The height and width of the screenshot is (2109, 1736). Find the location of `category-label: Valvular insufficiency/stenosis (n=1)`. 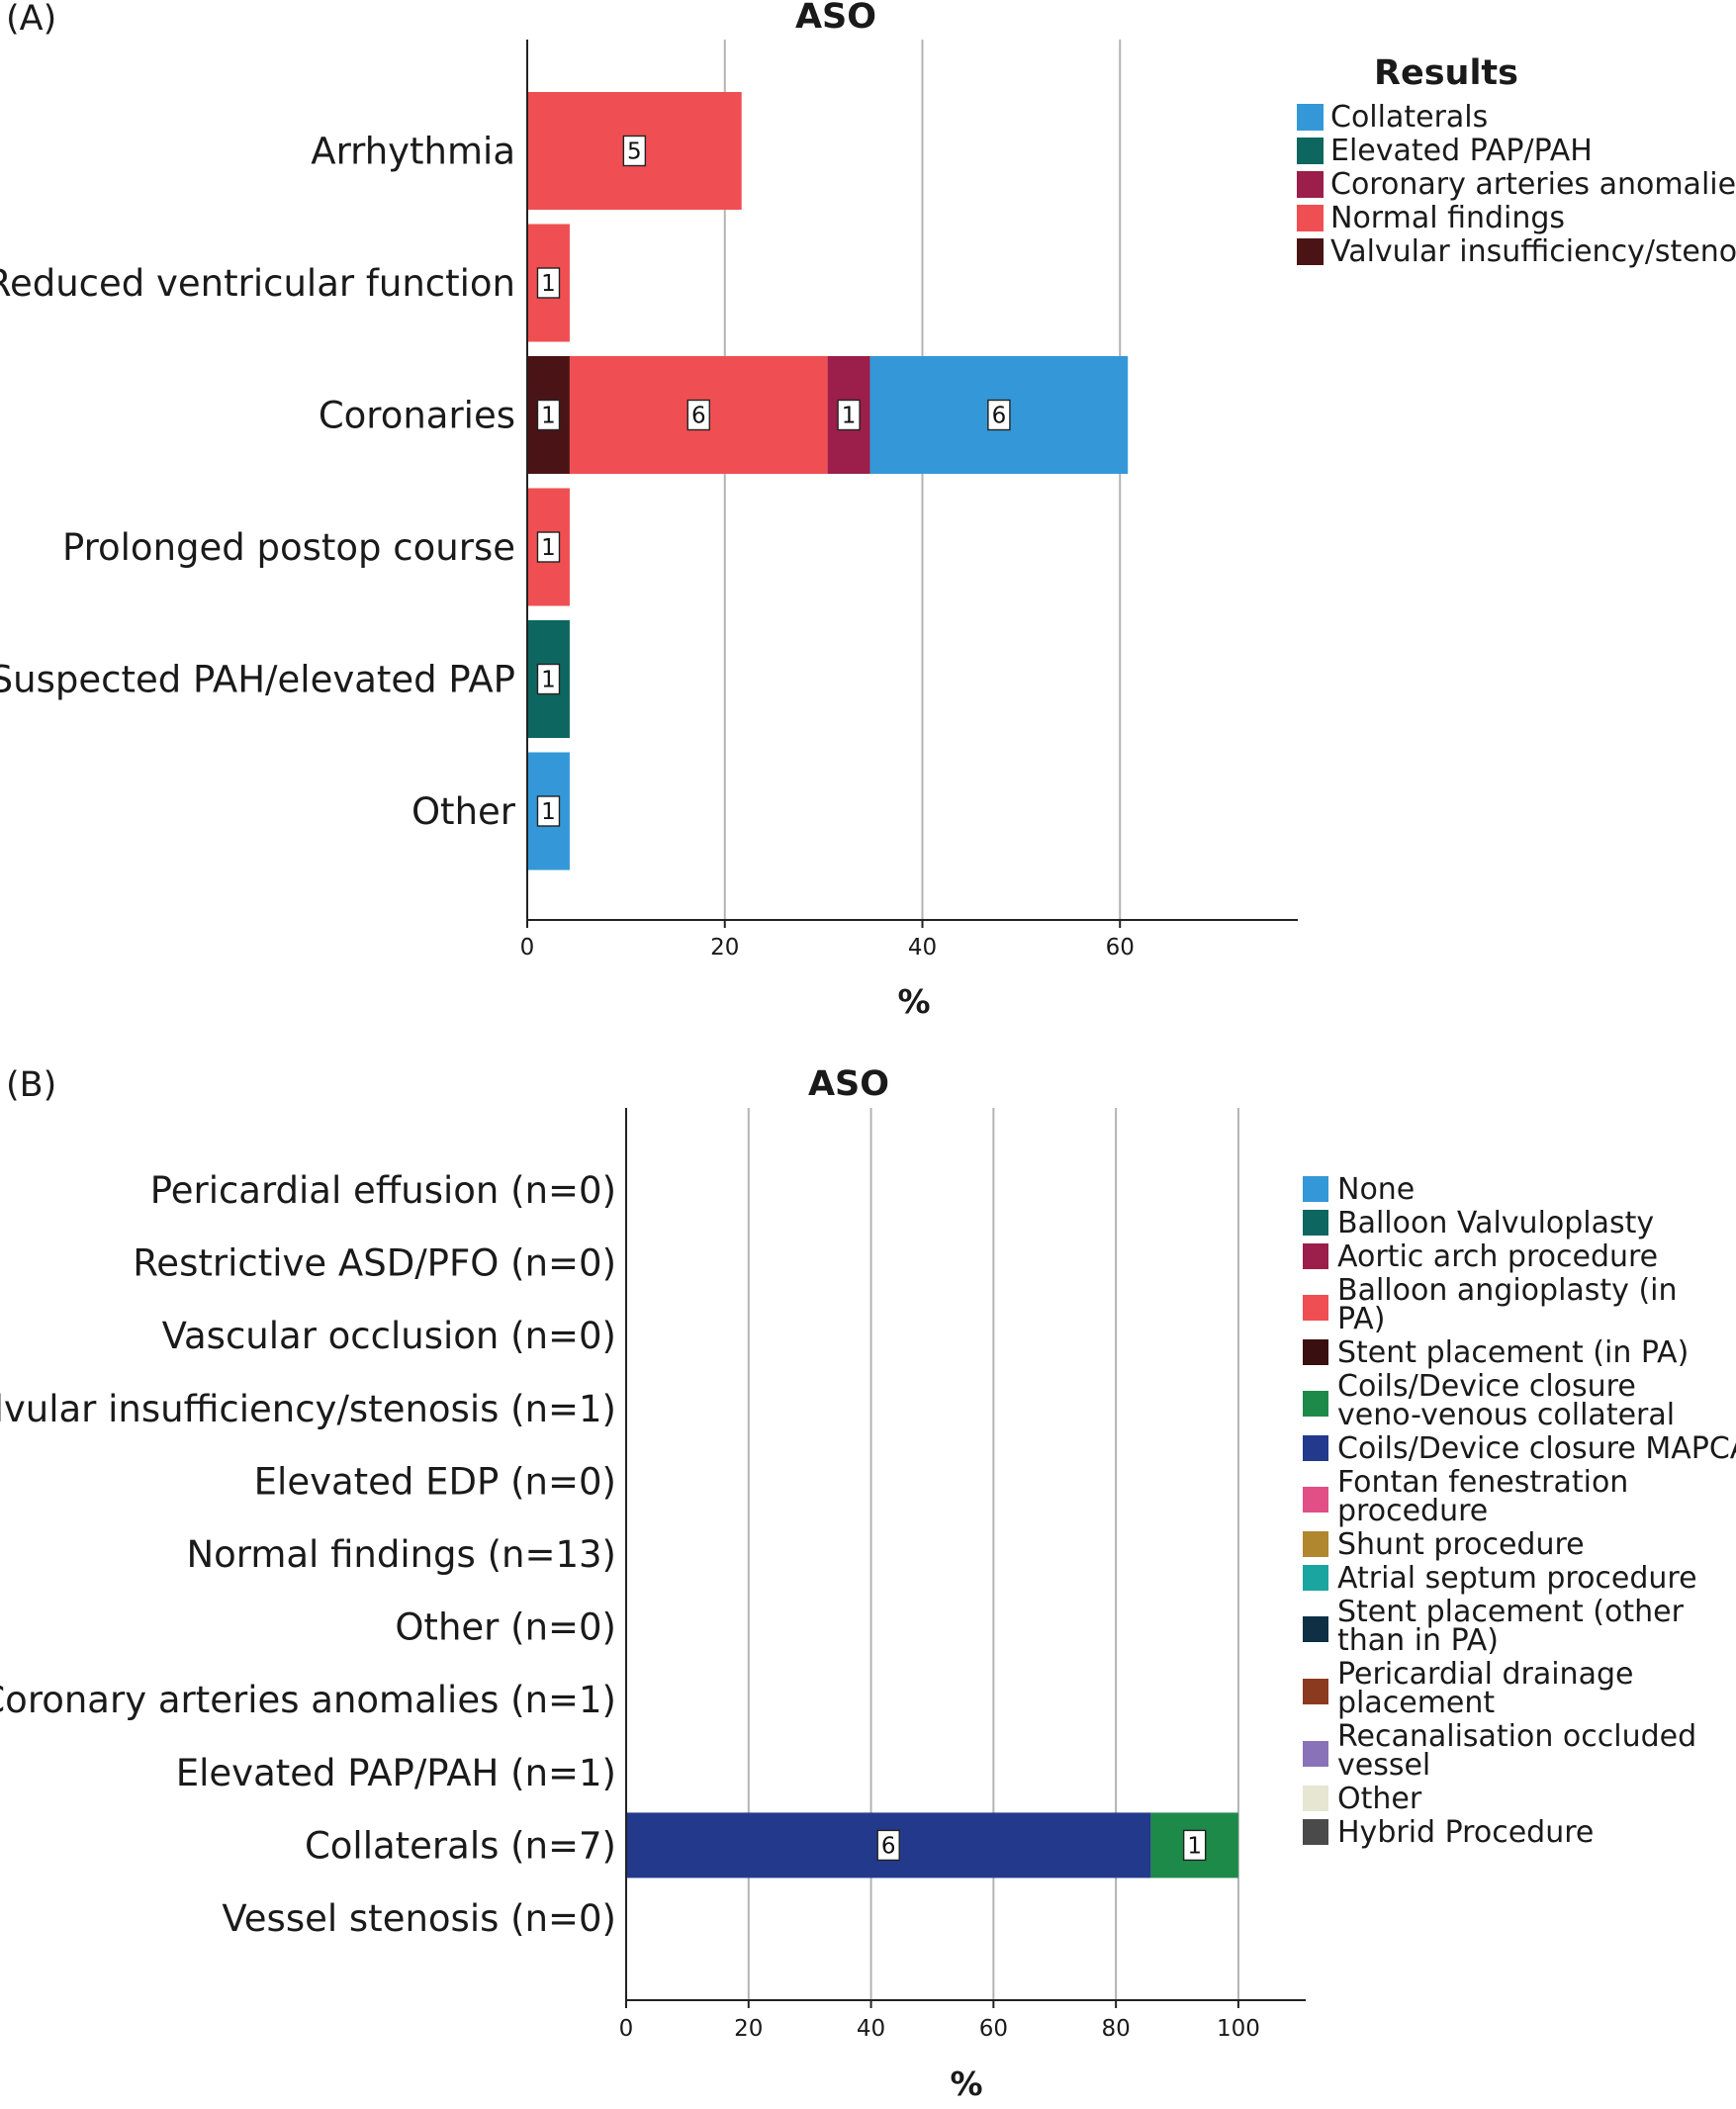

category-label: Valvular insufficiency/stenosis (n=1) is located at coordinates (308, 1409).